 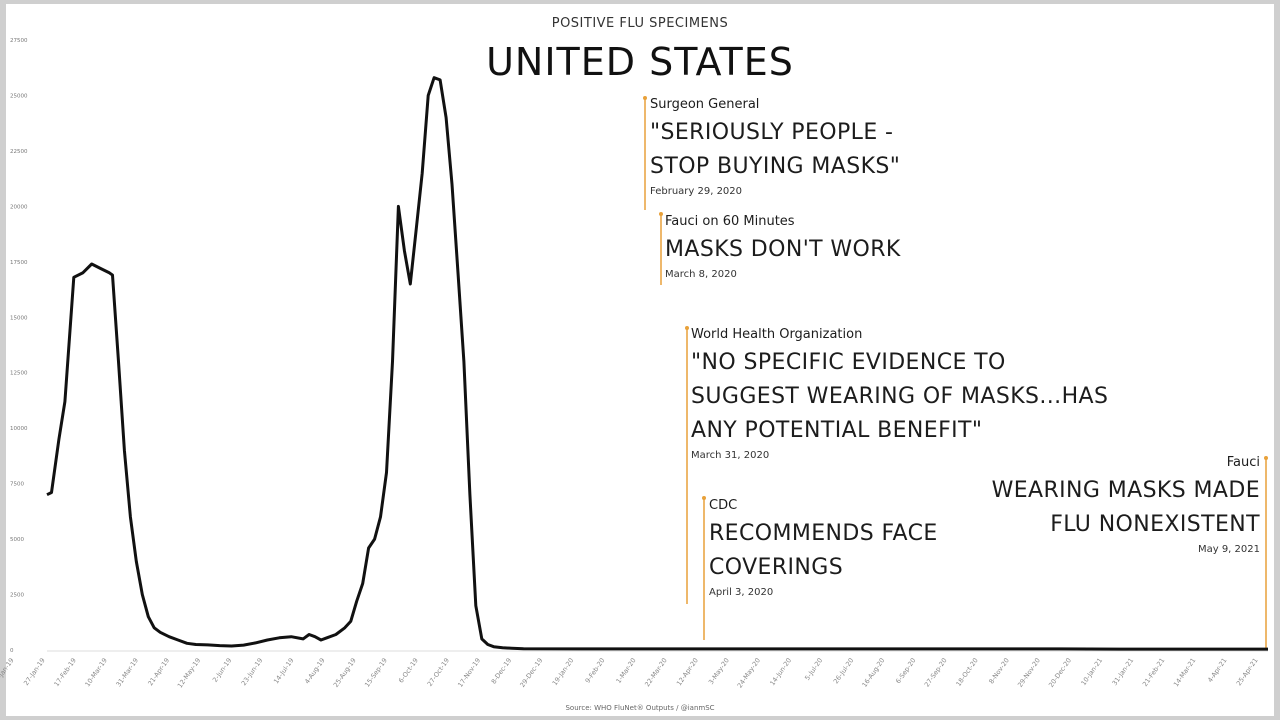 What do you see at coordinates (8, 670) in the screenshot?
I see `x-tick-label: 6-Jan-19` at bounding box center [8, 670].